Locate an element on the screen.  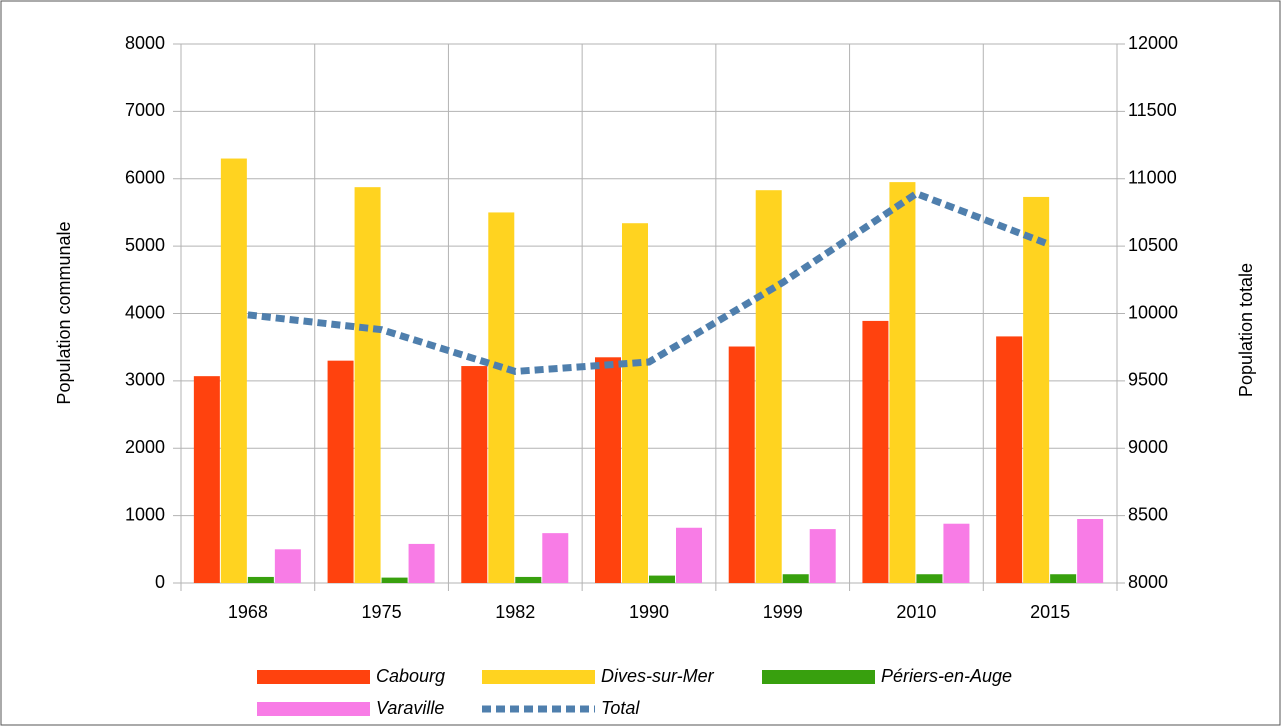
y-tick-label: 5000 is located at coordinates (145, 245).